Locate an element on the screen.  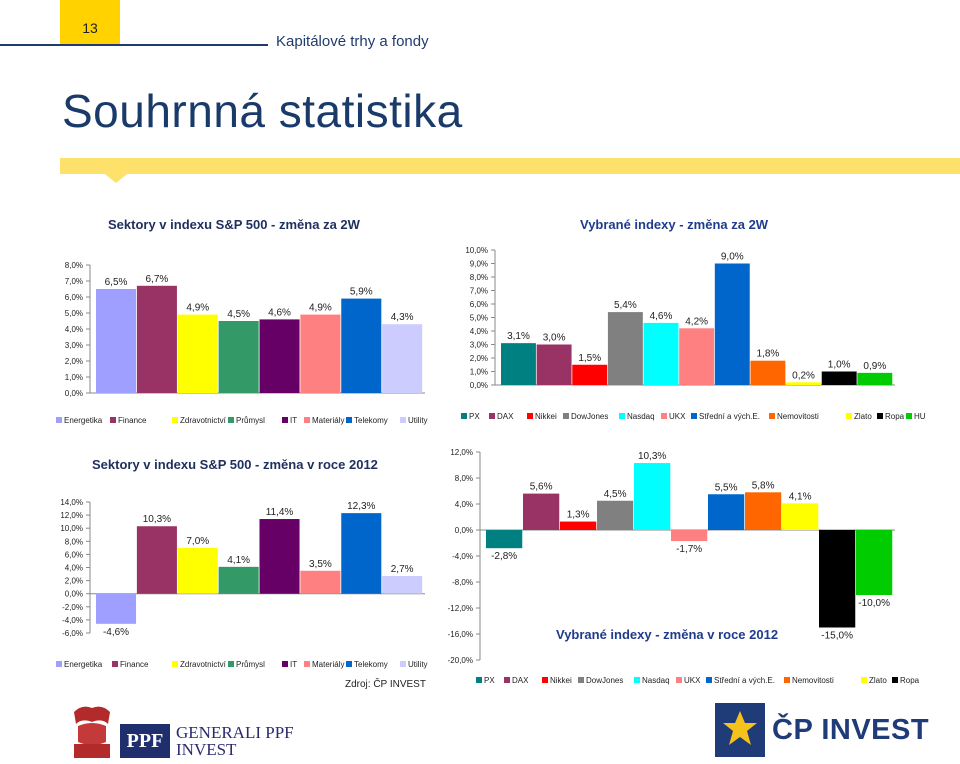
legend-label: Finance is located at coordinates (132, 420).